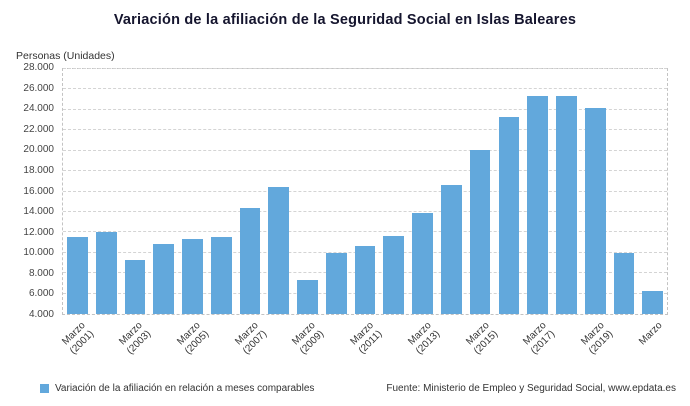 The height and width of the screenshot is (406, 690). What do you see at coordinates (77, 338) in the screenshot?
I see `x-tick-label: Marzo (2001)` at bounding box center [77, 338].